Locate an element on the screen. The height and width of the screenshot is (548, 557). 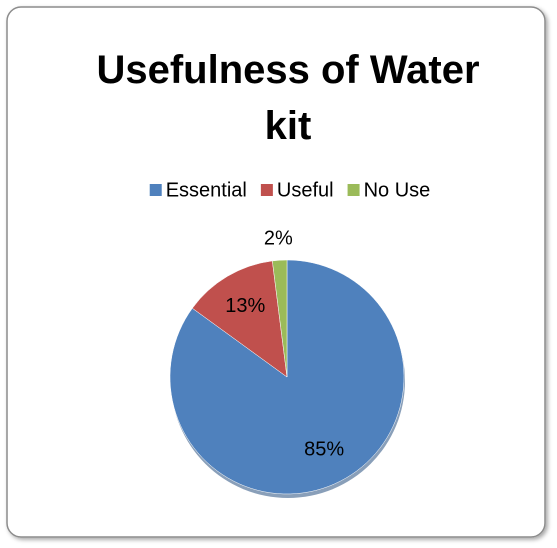
legend-label: Useful is located at coordinates (305, 190).